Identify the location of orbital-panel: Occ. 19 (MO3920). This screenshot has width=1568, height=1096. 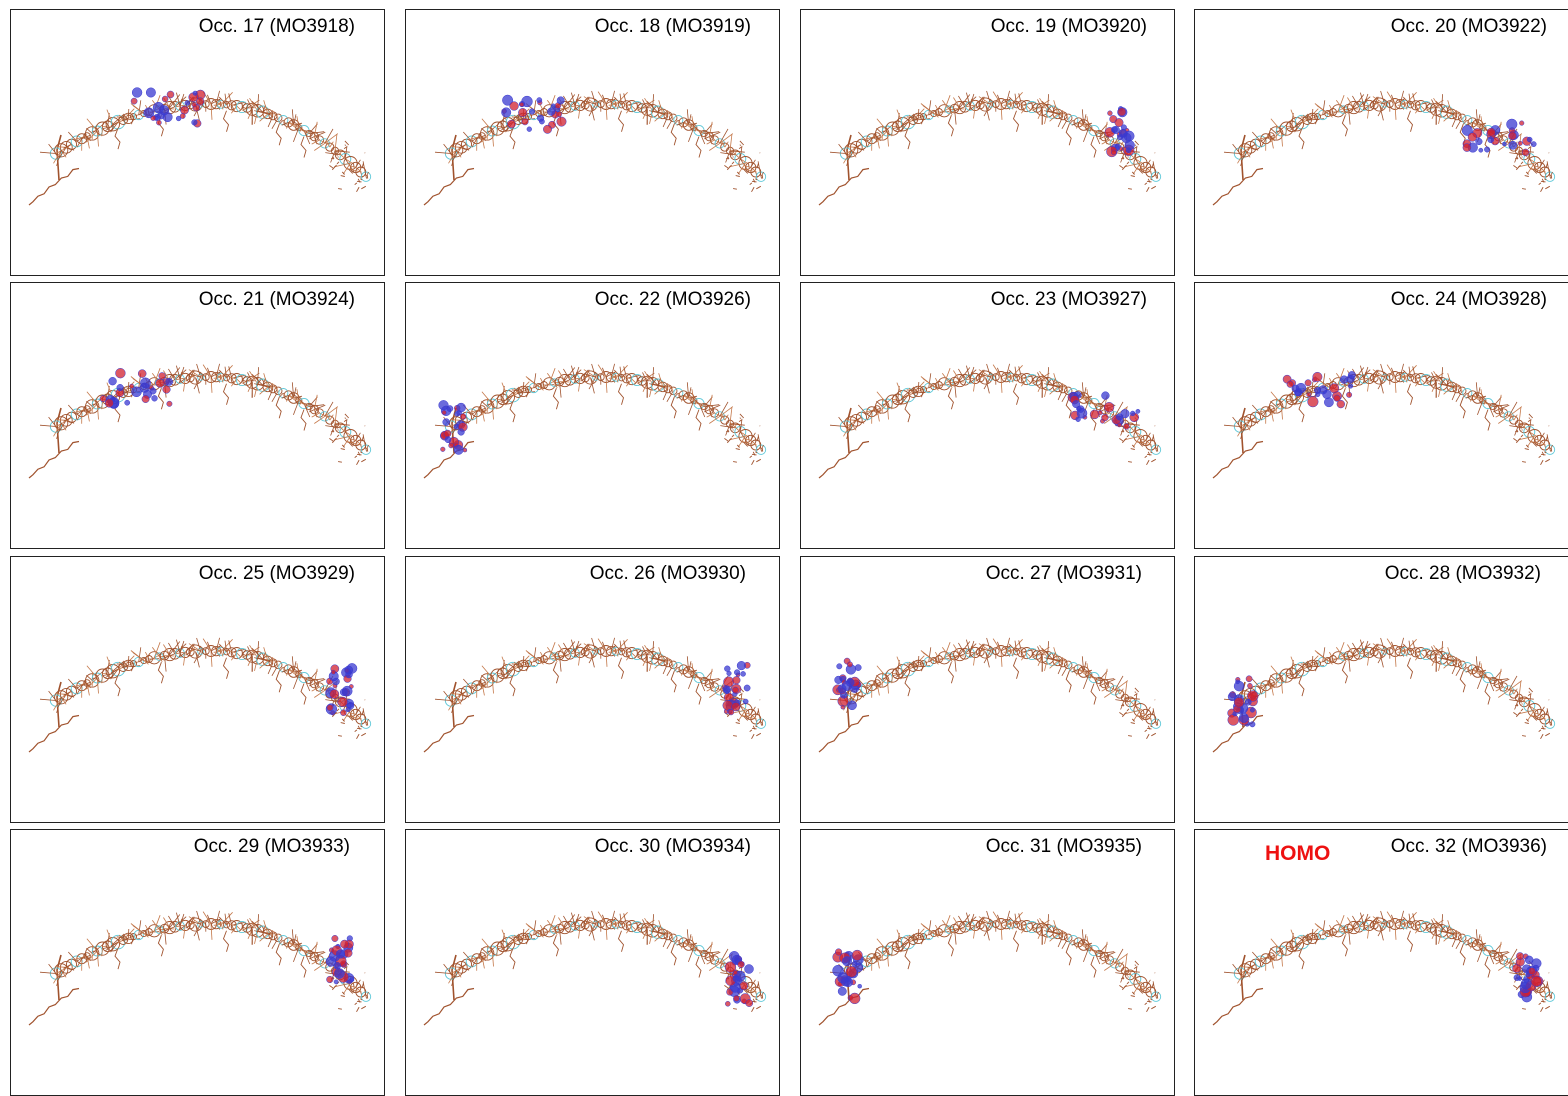
(987, 142).